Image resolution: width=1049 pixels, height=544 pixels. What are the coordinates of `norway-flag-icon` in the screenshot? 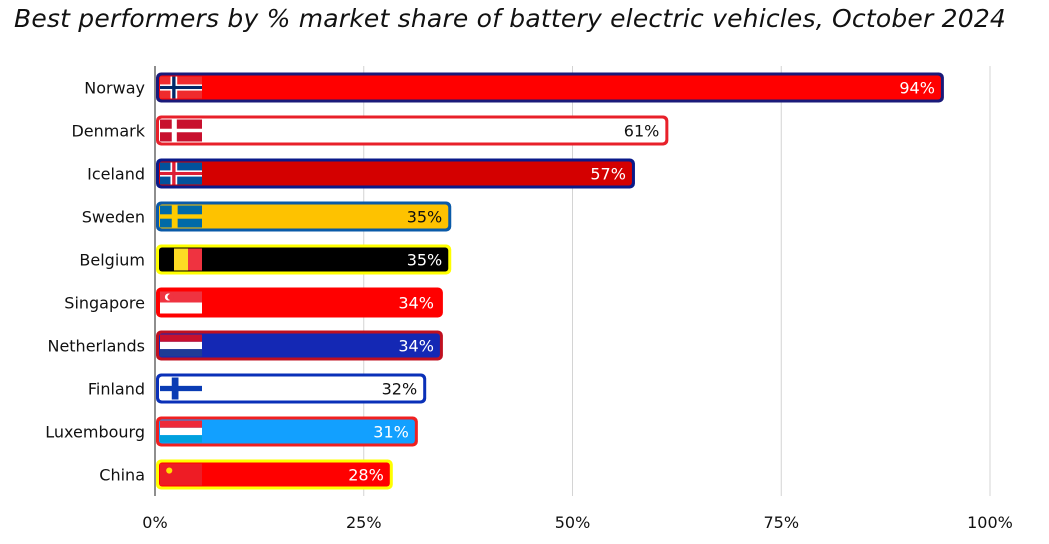 It's located at (181, 87).